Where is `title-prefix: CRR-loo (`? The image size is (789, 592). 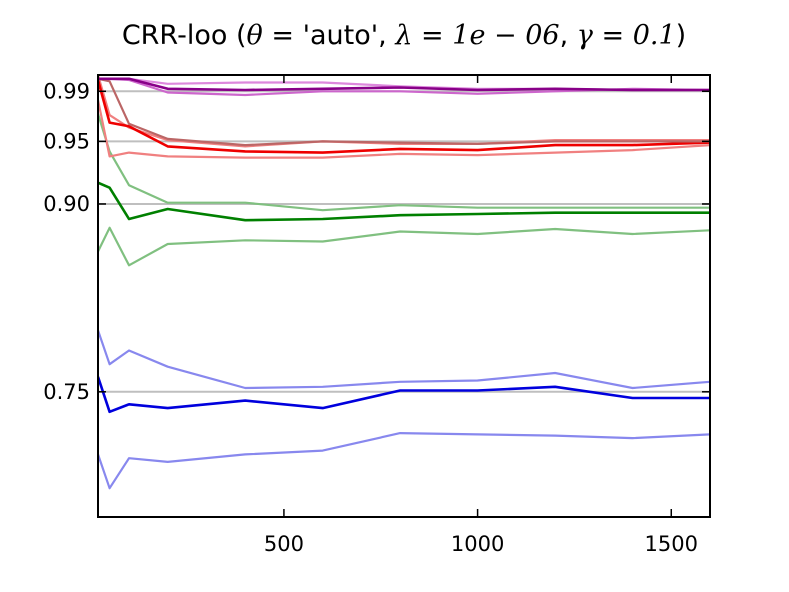 title-prefix: CRR-loo ( is located at coordinates (184, 35).